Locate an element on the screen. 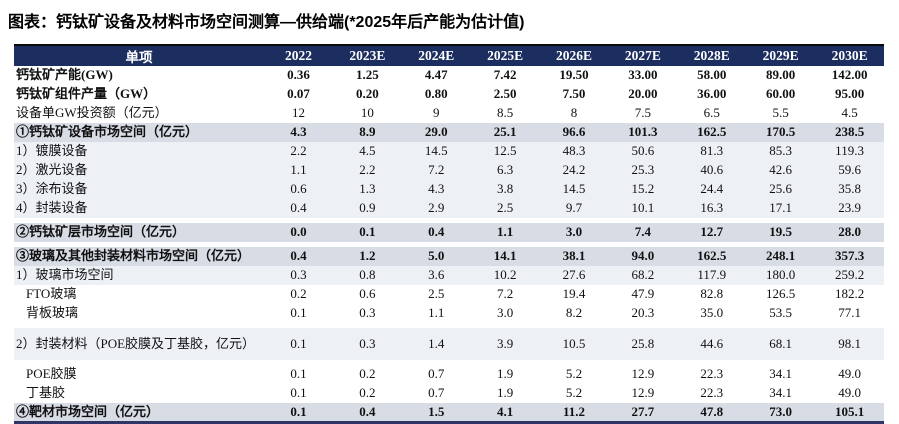 This screenshot has height=424, width=899. value-cell: 98.1 is located at coordinates (849, 343).